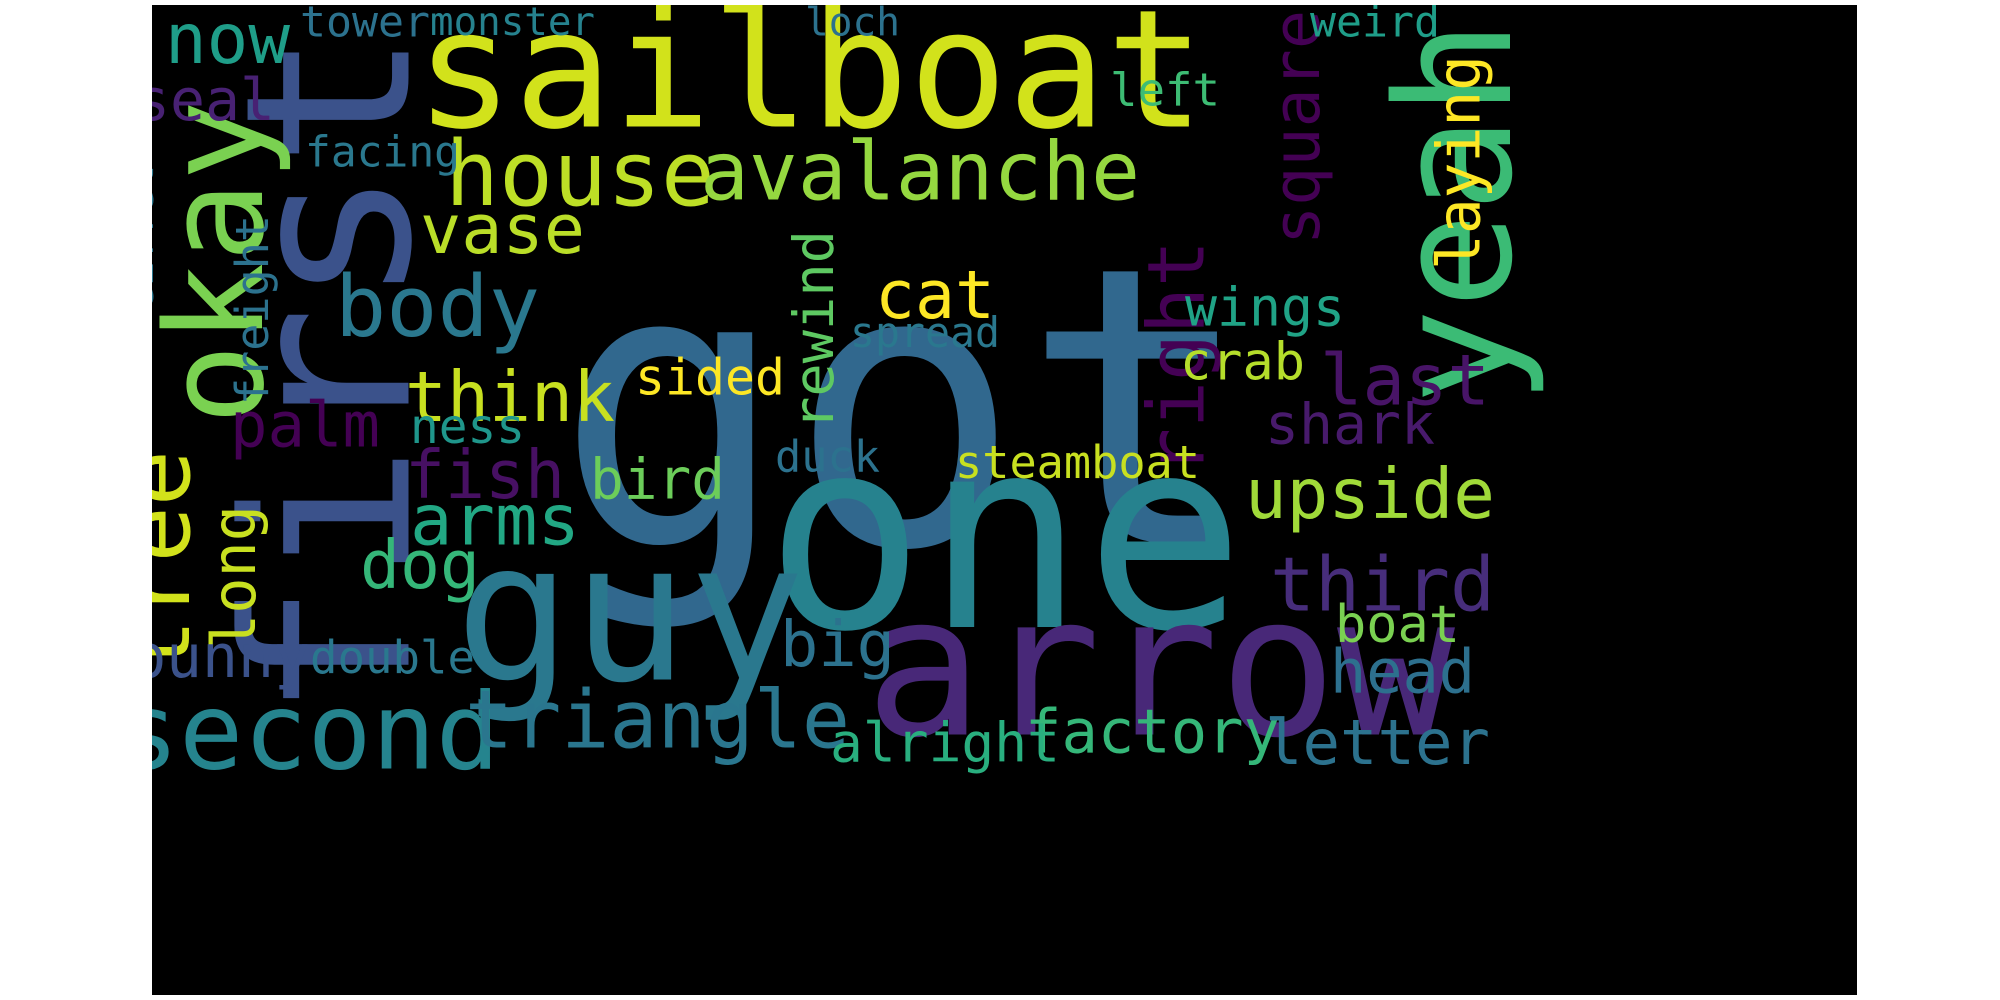 Image resolution: width=2000 pixels, height=1000 pixels. What do you see at coordinates (1160, 668) in the screenshot?
I see `word-arrow: arrow` at bounding box center [1160, 668].